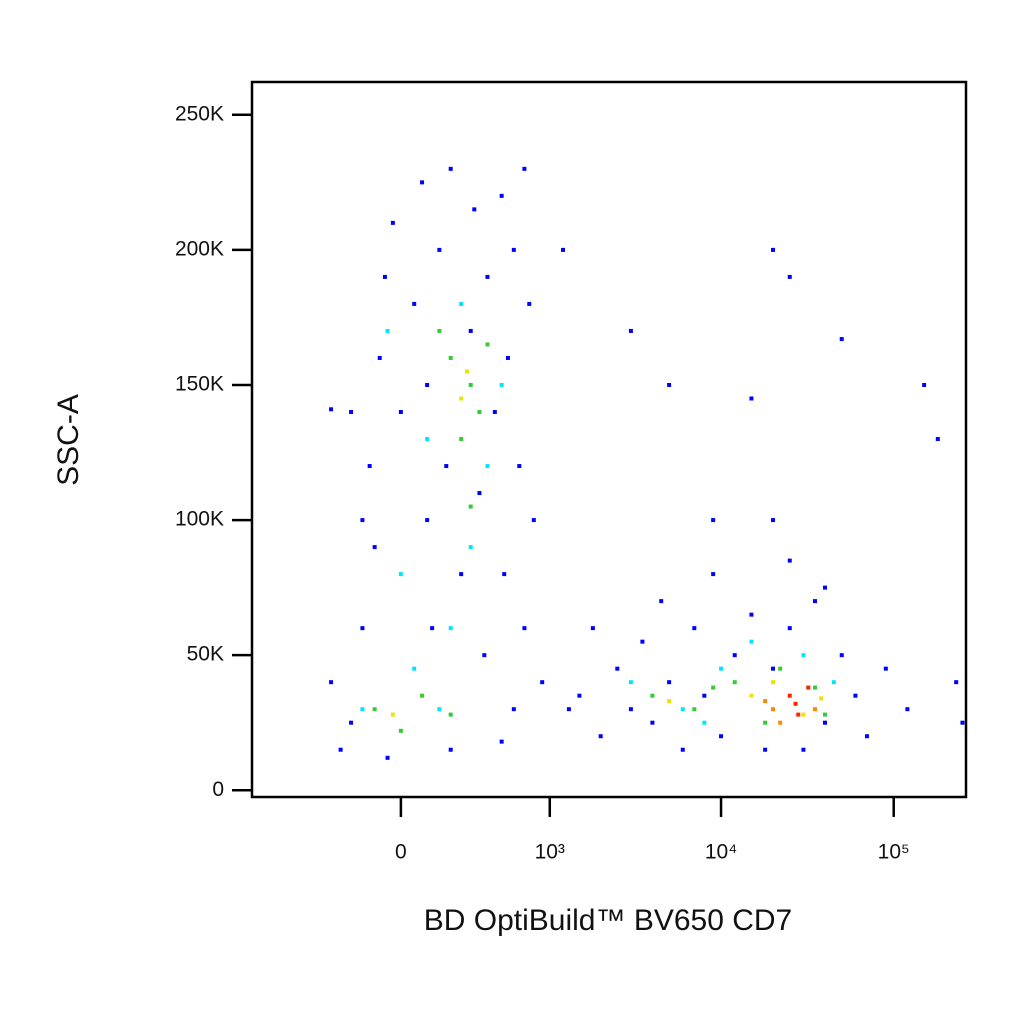 The height and width of the screenshot is (1024, 1024). Describe the element at coordinates (721, 852) in the screenshot. I see `x-tick-label: 10⁴` at that location.